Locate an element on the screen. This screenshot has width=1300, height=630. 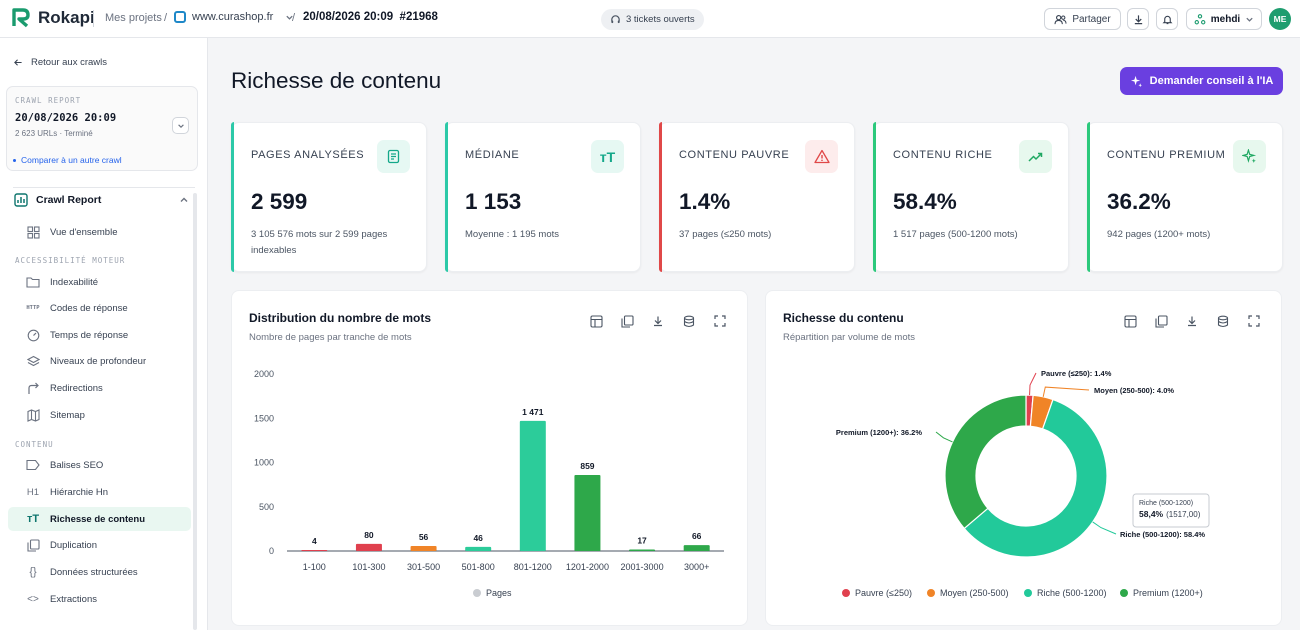
sidebar-item-duplication: Duplication is located at coordinates (99, 545).